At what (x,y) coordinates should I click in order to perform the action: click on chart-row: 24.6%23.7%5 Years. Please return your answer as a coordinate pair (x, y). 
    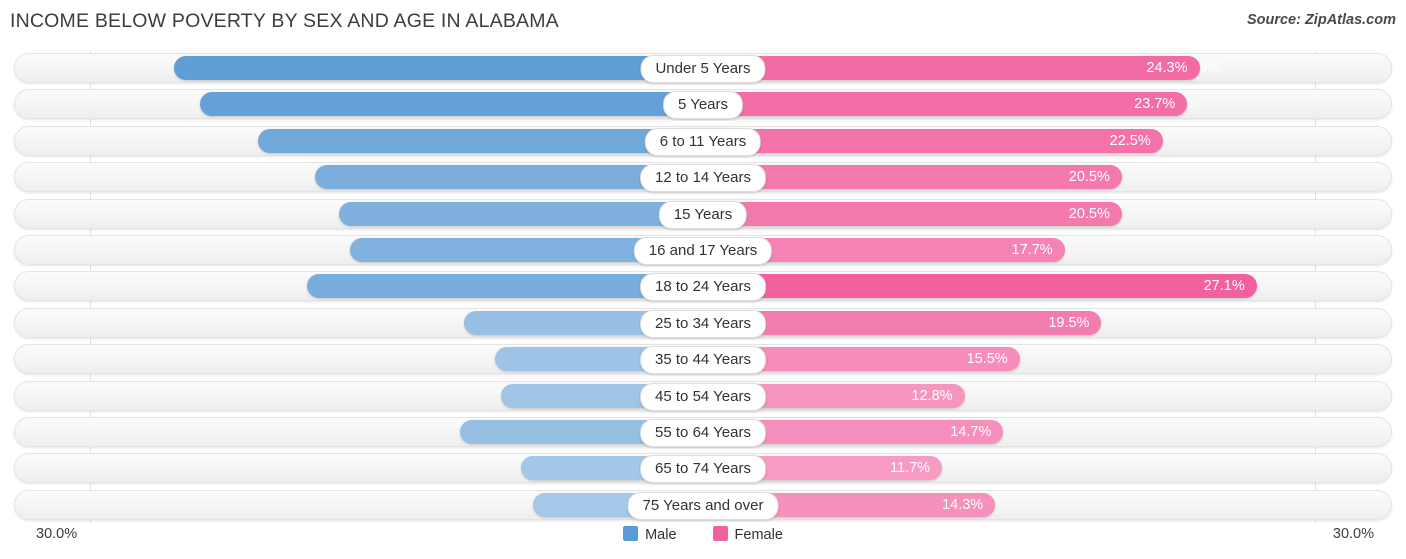
    Looking at the image, I should click on (703, 104).